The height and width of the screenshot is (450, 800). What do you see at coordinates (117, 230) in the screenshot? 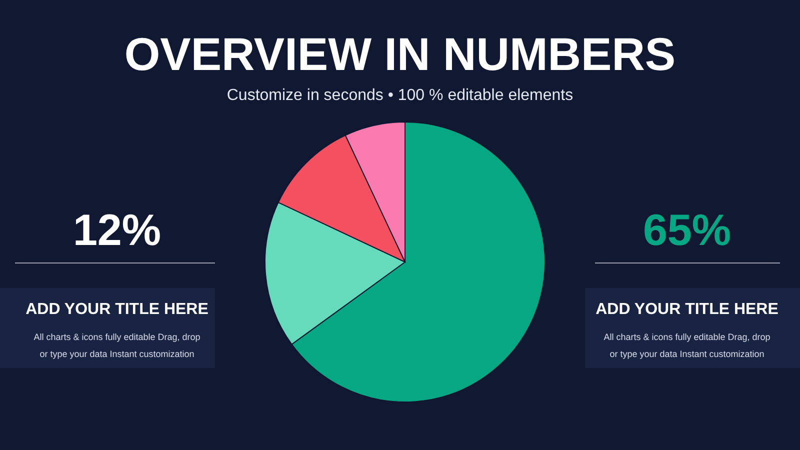
I see `text: 12%` at bounding box center [117, 230].